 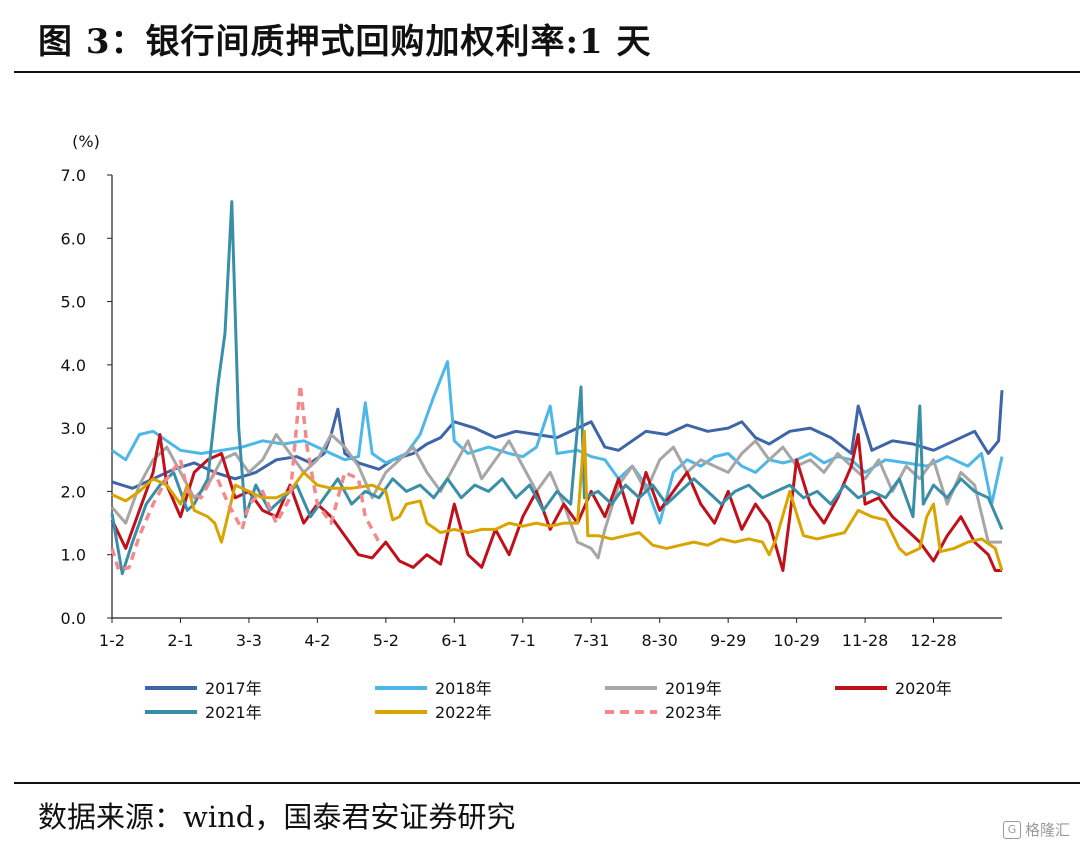 I want to click on x-tick-label: 6-1, so click(x=454, y=640).